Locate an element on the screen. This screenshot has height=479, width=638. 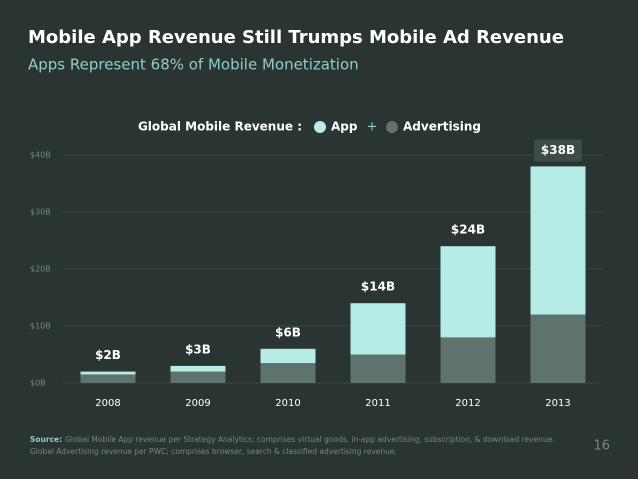
legend-joiner: + is located at coordinates (372, 127).